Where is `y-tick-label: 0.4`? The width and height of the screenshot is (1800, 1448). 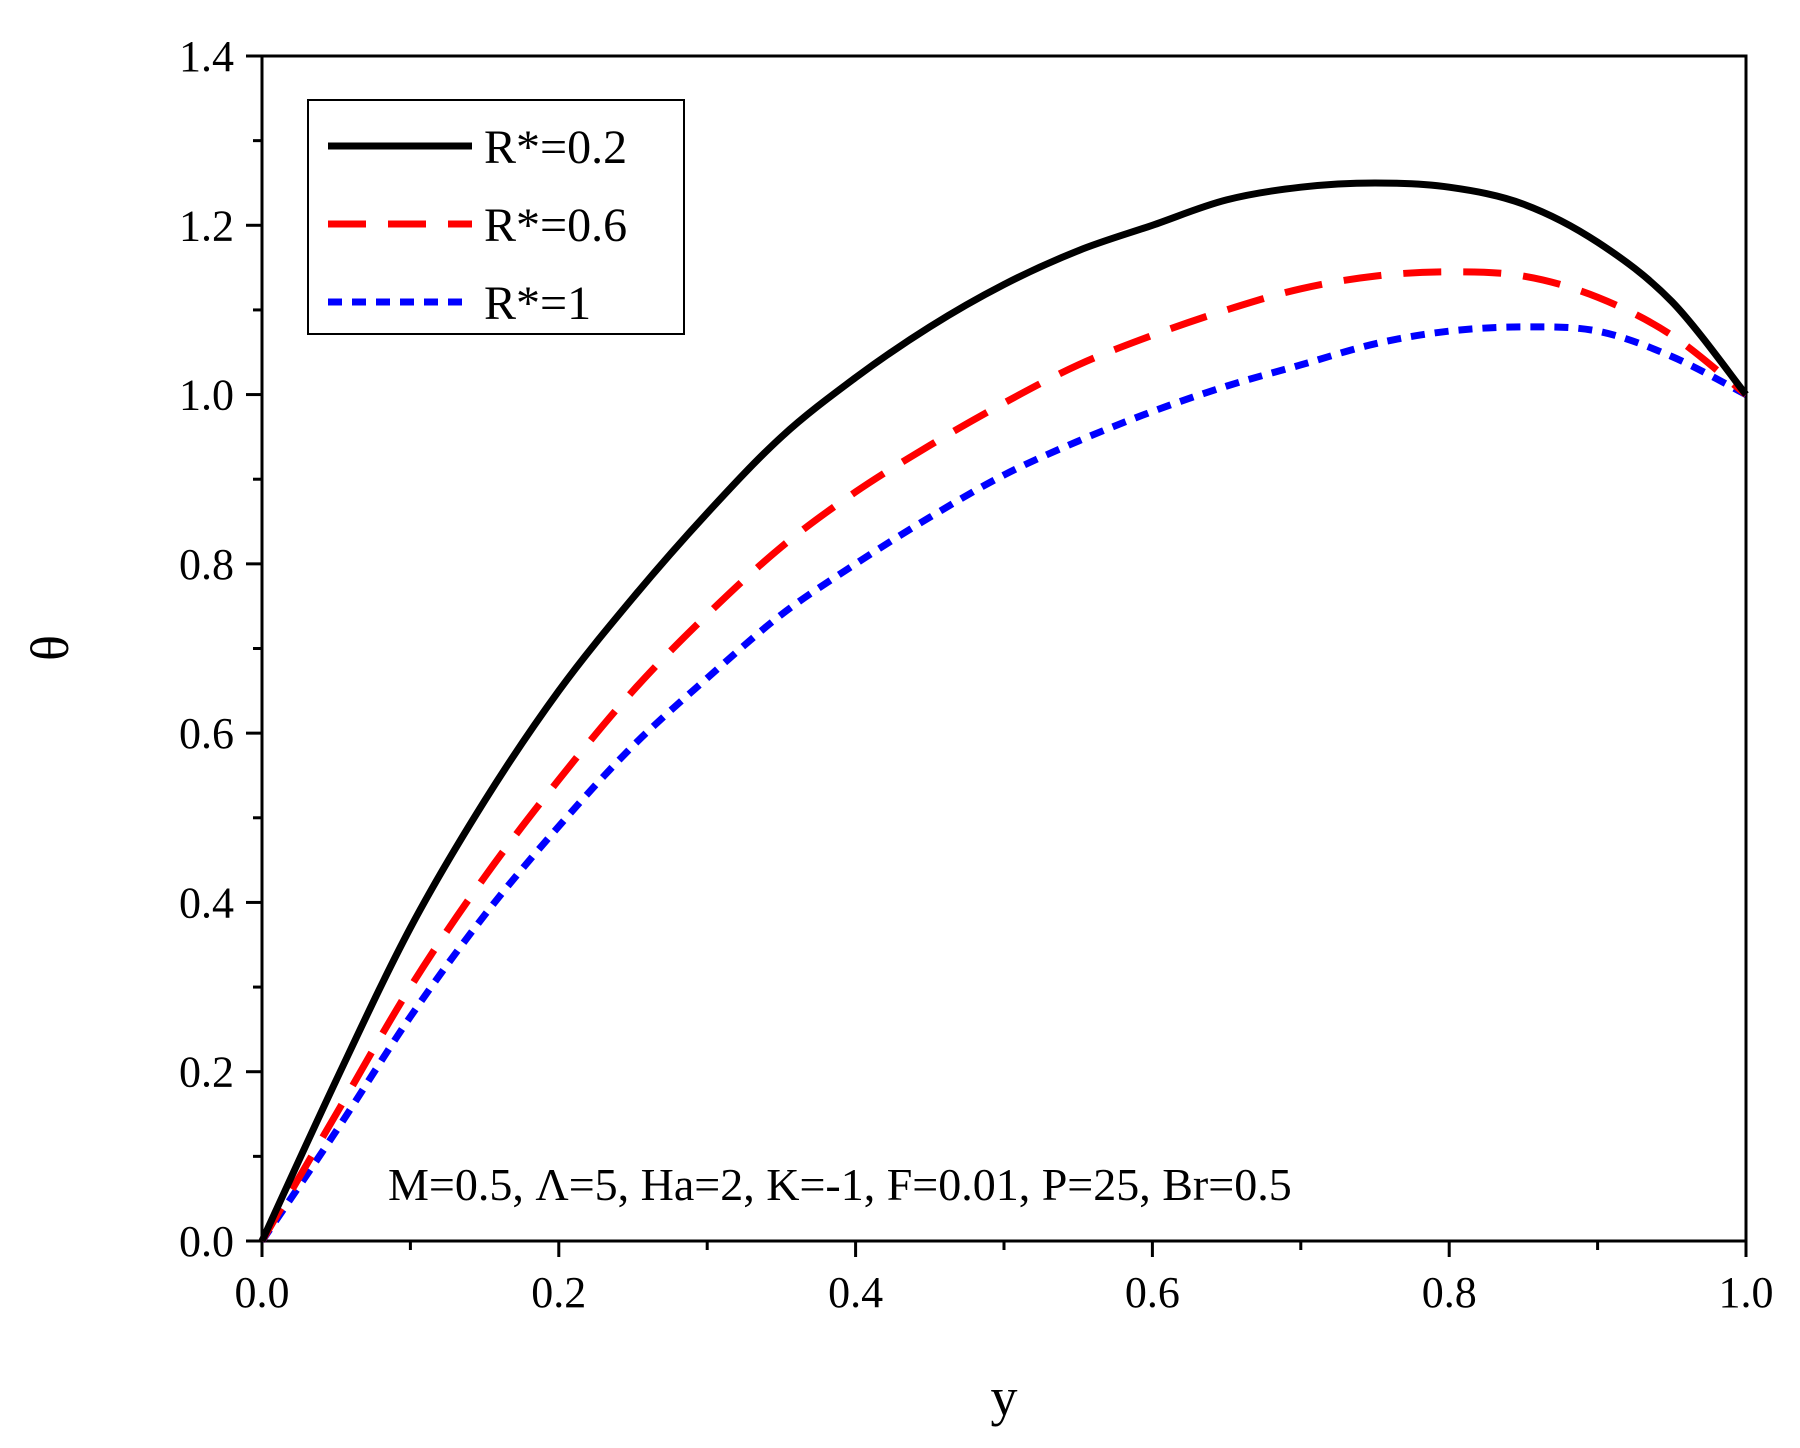
y-tick-label: 0.4 is located at coordinates (206, 902).